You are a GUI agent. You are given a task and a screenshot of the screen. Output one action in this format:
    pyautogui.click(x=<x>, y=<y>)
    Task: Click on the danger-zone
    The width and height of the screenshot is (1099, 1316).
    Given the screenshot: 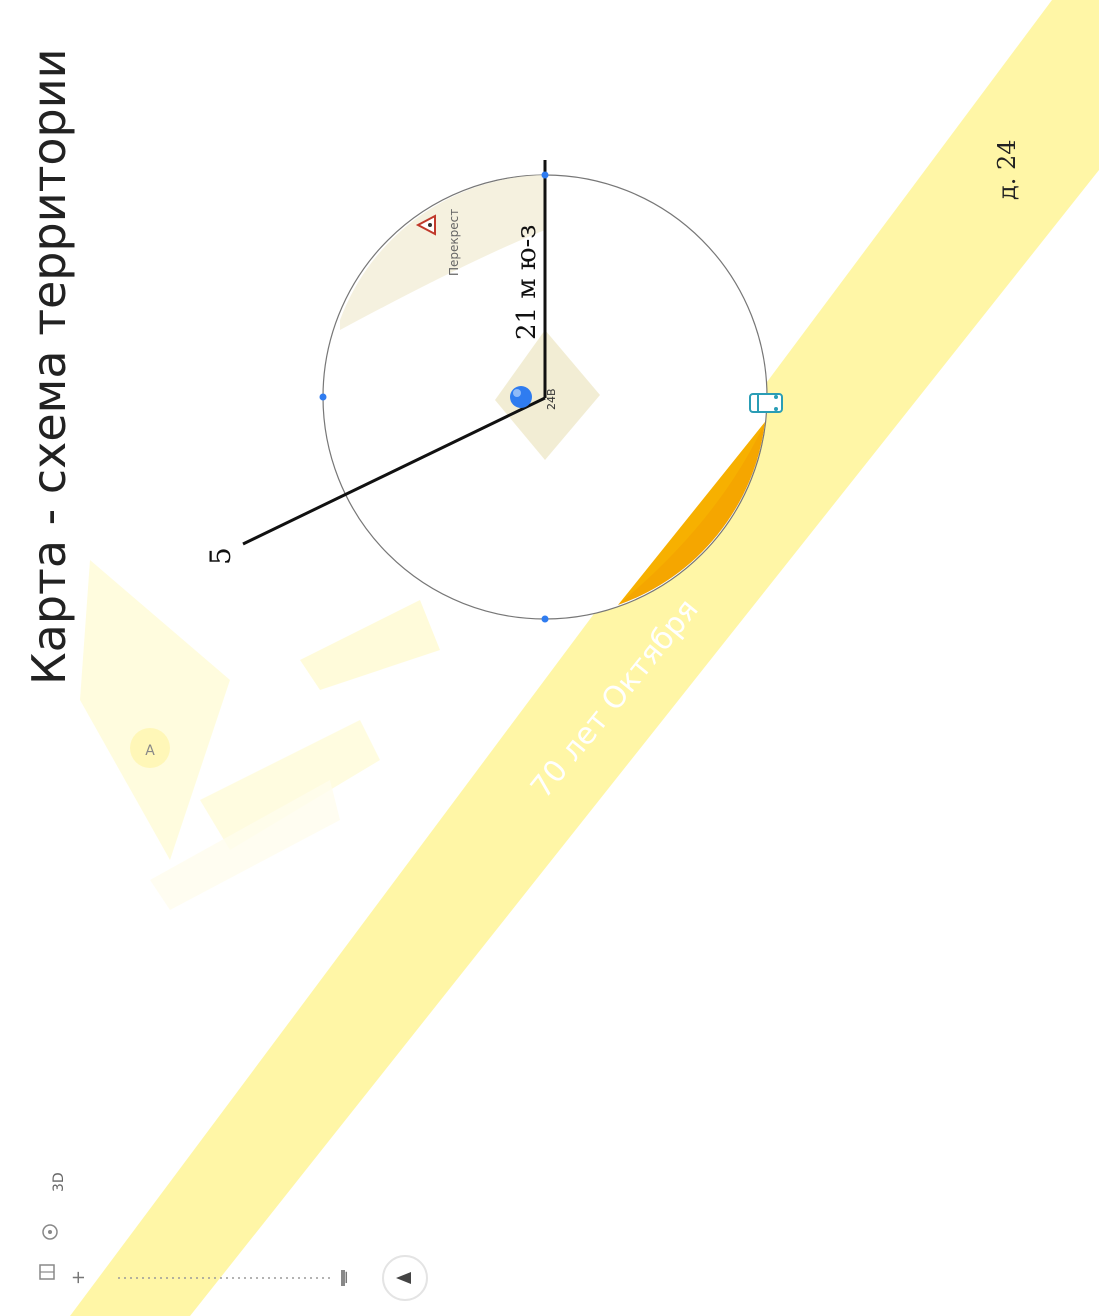 What is the action you would take?
    pyautogui.click(x=691, y=513)
    